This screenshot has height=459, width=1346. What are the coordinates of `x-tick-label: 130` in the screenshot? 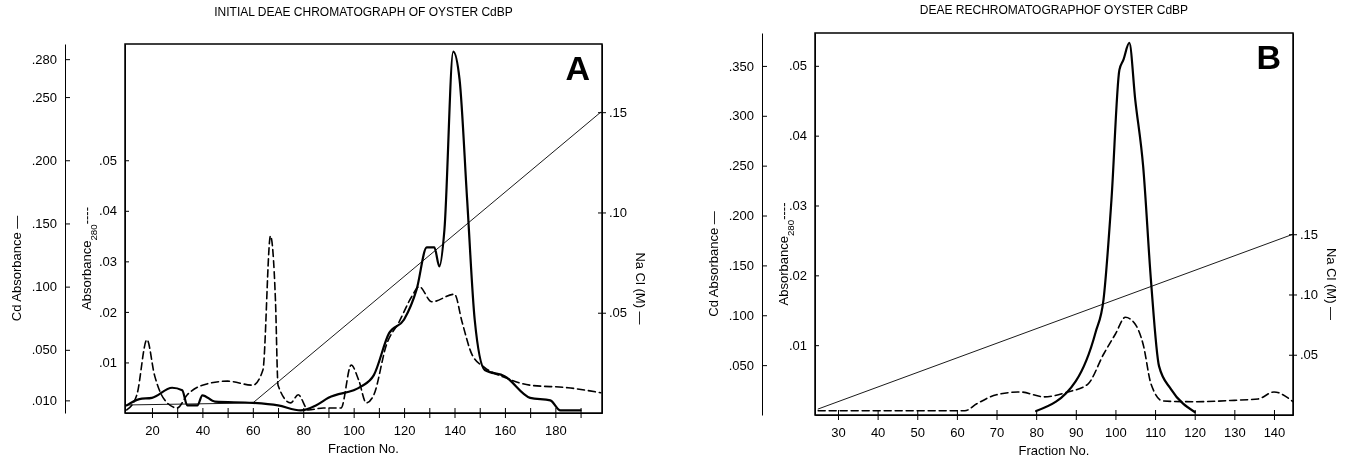 It's located at (1234, 433).